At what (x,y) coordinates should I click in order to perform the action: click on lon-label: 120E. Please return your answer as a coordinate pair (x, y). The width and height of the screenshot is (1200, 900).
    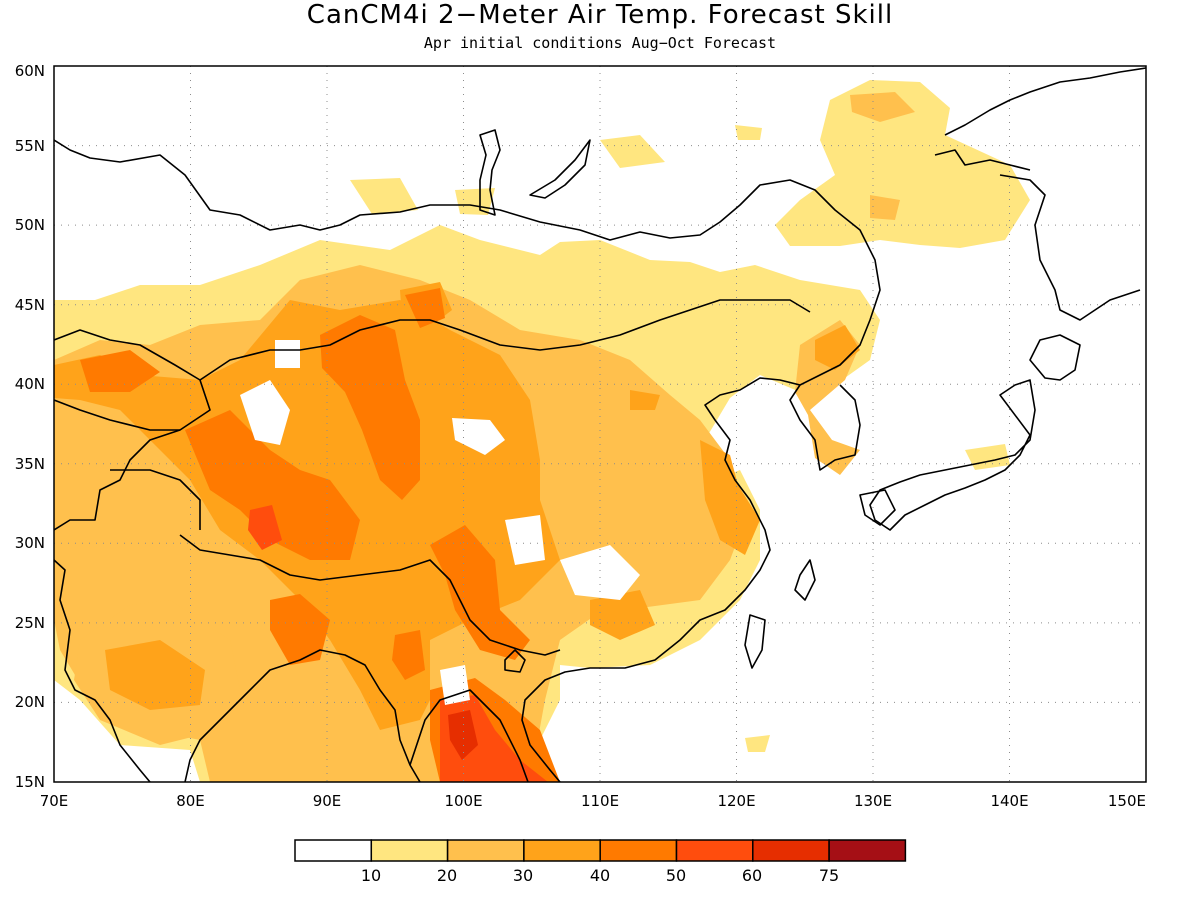
    Looking at the image, I should click on (736, 801).